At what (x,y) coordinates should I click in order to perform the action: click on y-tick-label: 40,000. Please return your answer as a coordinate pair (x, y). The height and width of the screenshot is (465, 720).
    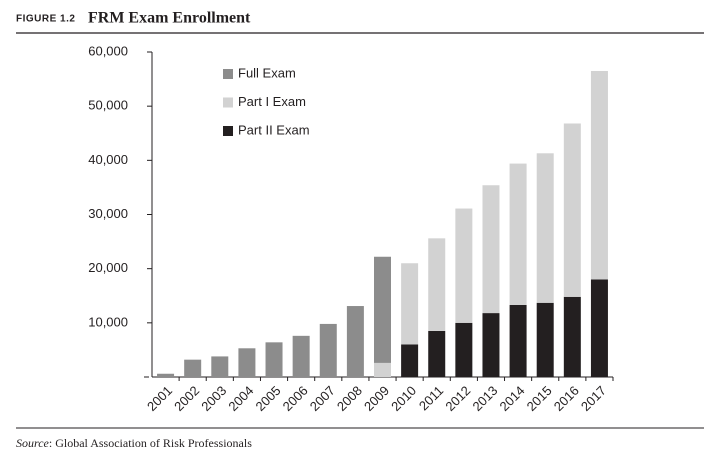
    Looking at the image, I should click on (108, 159).